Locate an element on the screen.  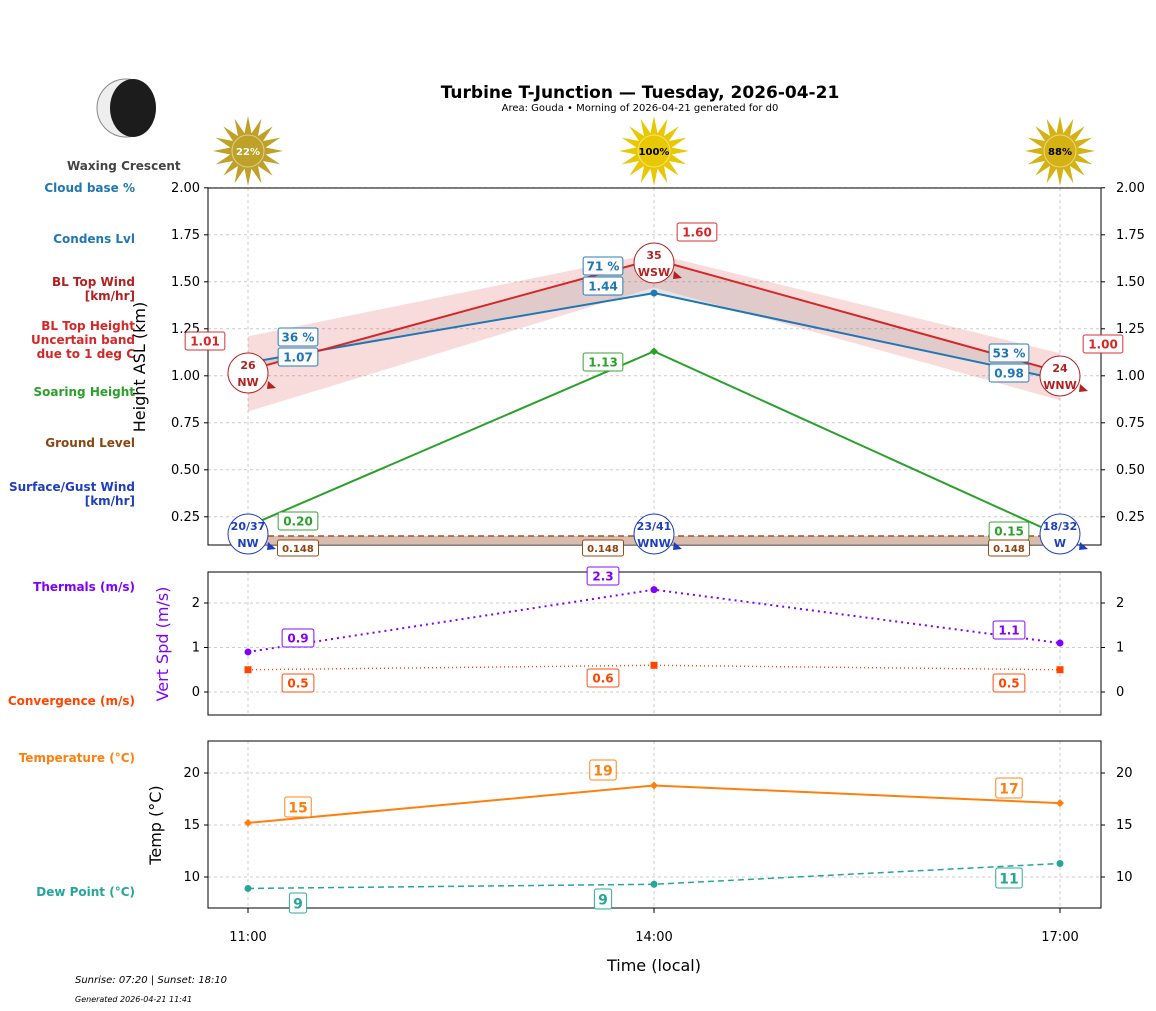
thermals-label: 2.3 is located at coordinates (602, 577).